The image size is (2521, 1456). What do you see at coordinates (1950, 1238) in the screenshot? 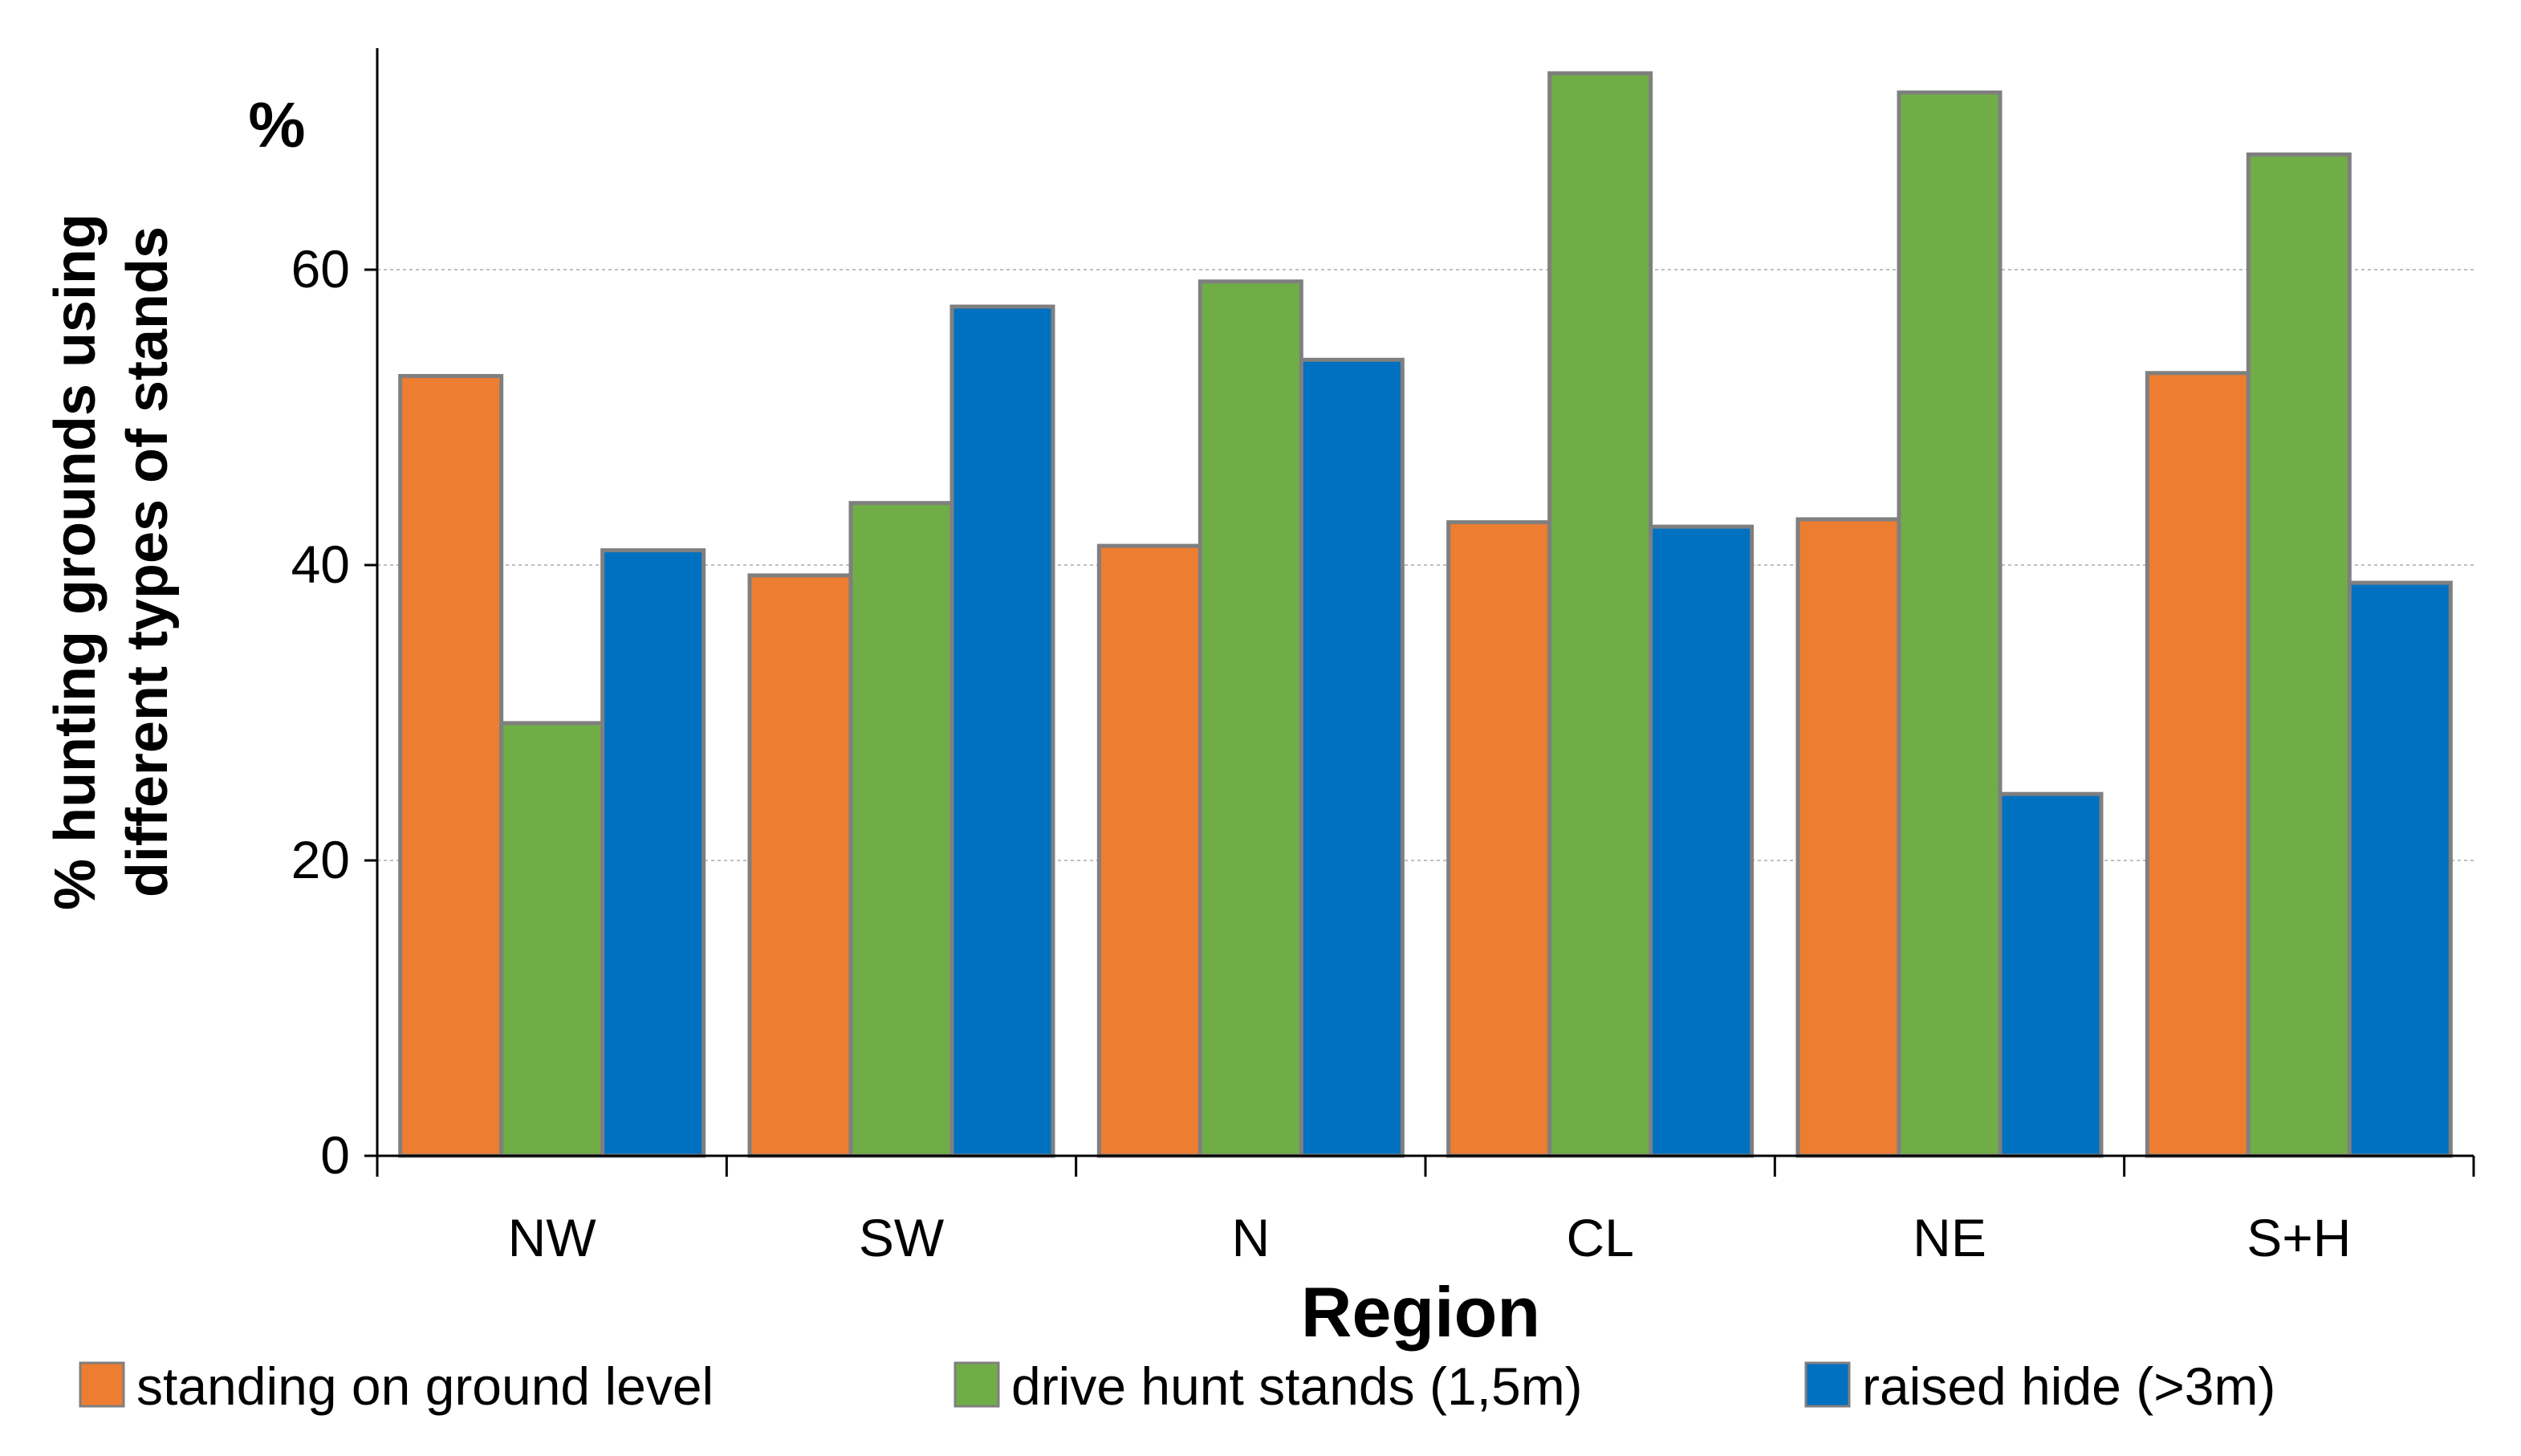
I see `x-tick-label: NE` at bounding box center [1950, 1238].